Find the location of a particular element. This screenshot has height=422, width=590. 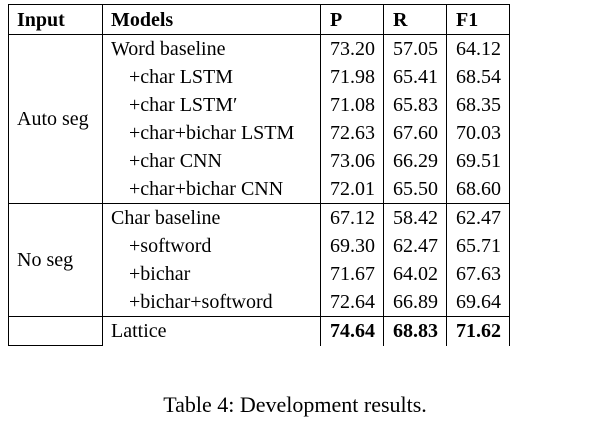

score-cell: 66.29 is located at coordinates (415, 161).